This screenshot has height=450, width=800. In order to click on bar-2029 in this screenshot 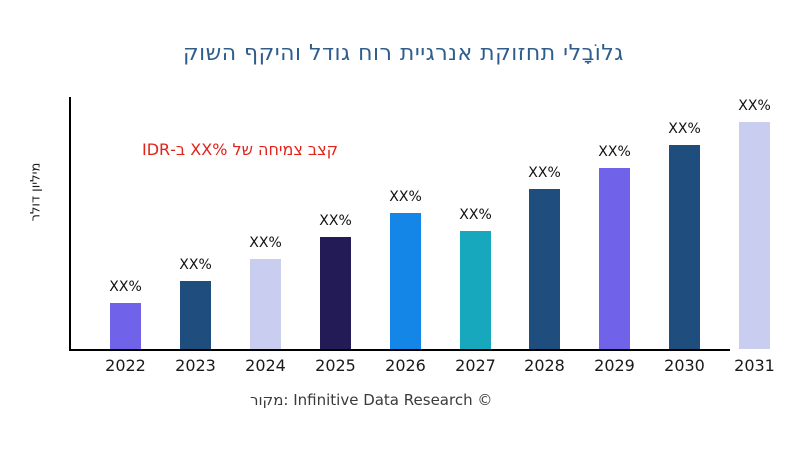, I will do `click(614, 258)`.